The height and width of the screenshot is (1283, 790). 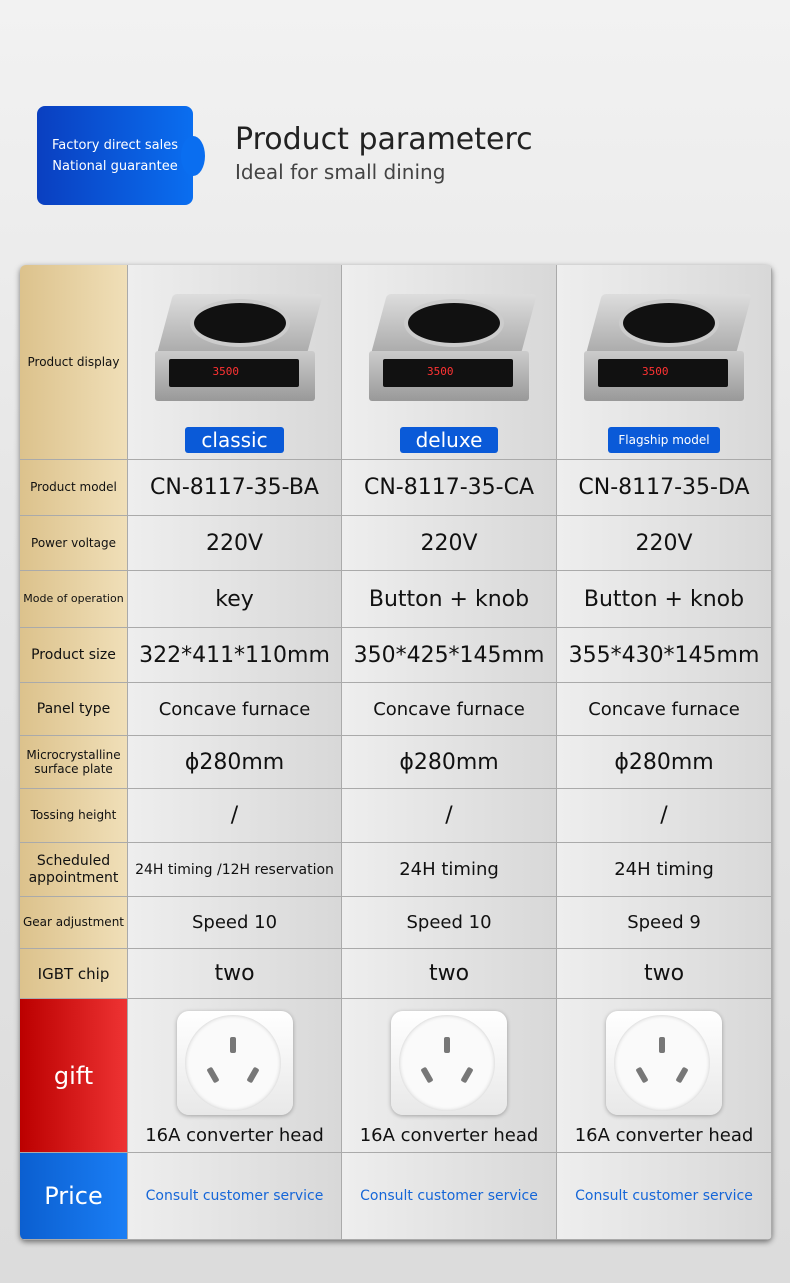 What do you see at coordinates (449, 709) in the screenshot?
I see `panel-1: Concave furnace` at bounding box center [449, 709].